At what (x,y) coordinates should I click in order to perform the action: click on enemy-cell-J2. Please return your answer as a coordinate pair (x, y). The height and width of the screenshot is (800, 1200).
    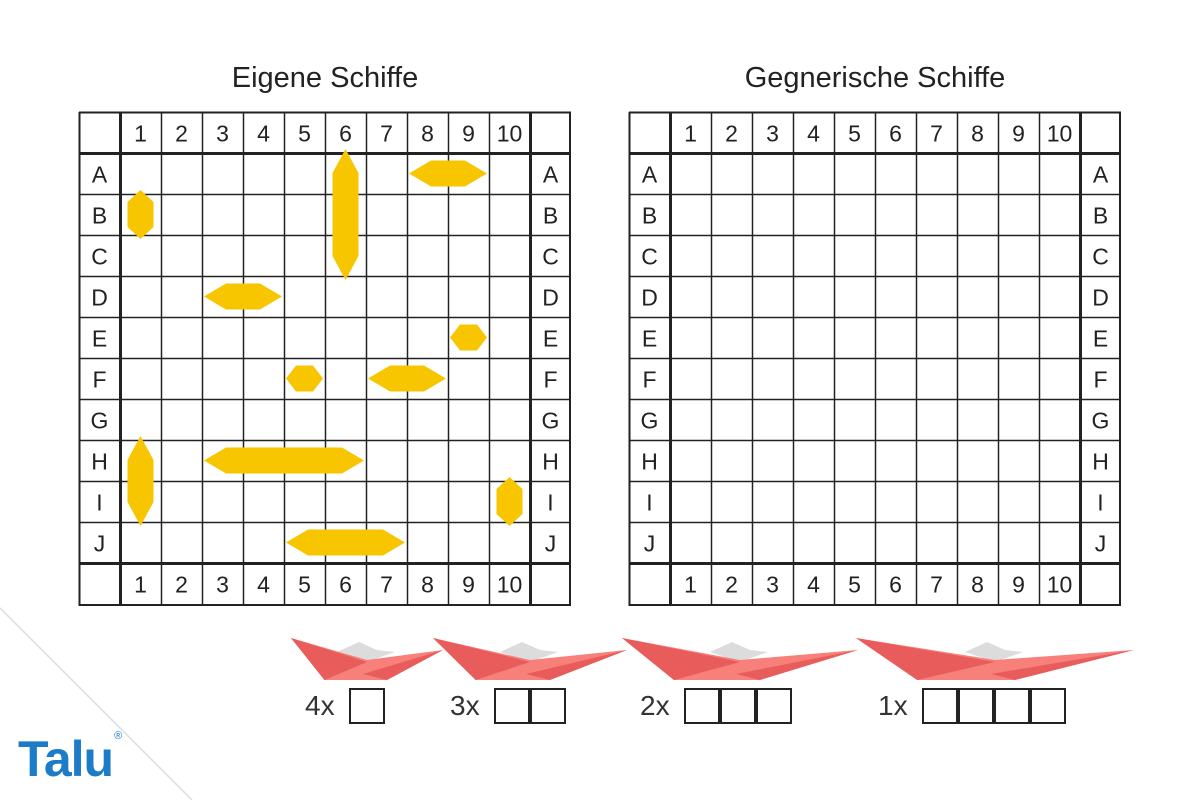
    Looking at the image, I should click on (731, 542).